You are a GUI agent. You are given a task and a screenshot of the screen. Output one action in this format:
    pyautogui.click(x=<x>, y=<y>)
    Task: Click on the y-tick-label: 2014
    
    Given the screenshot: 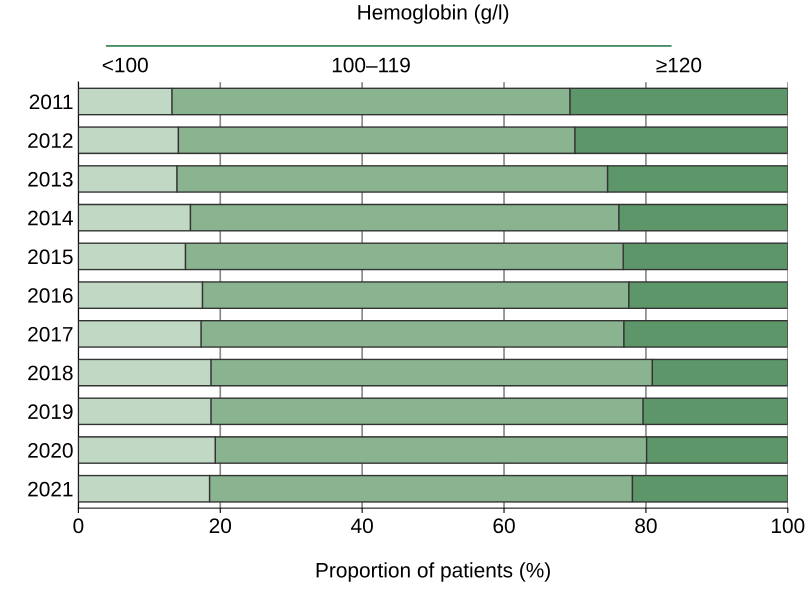 What is the action you would take?
    pyautogui.click(x=50, y=218)
    